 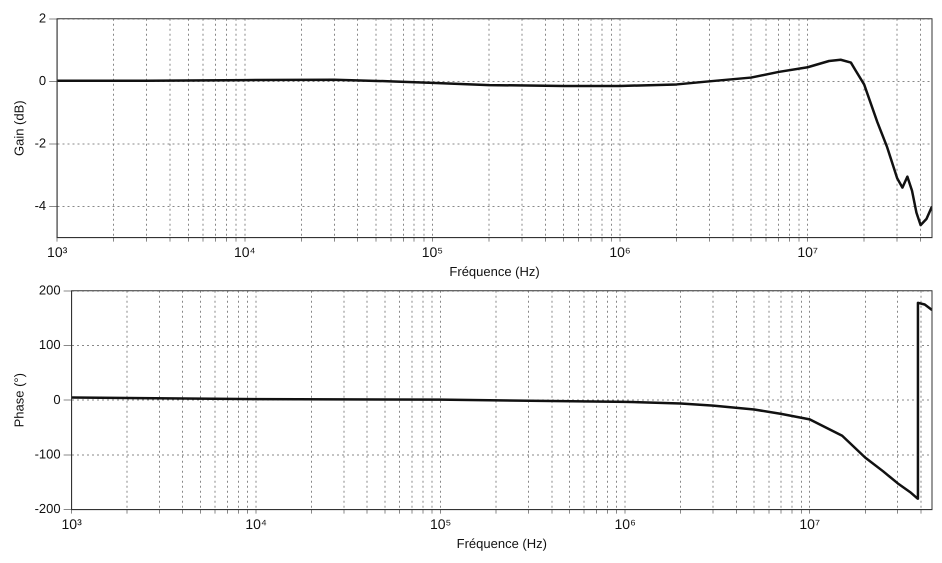 I want to click on y-axis-title: Phase (°), so click(x=18, y=400).